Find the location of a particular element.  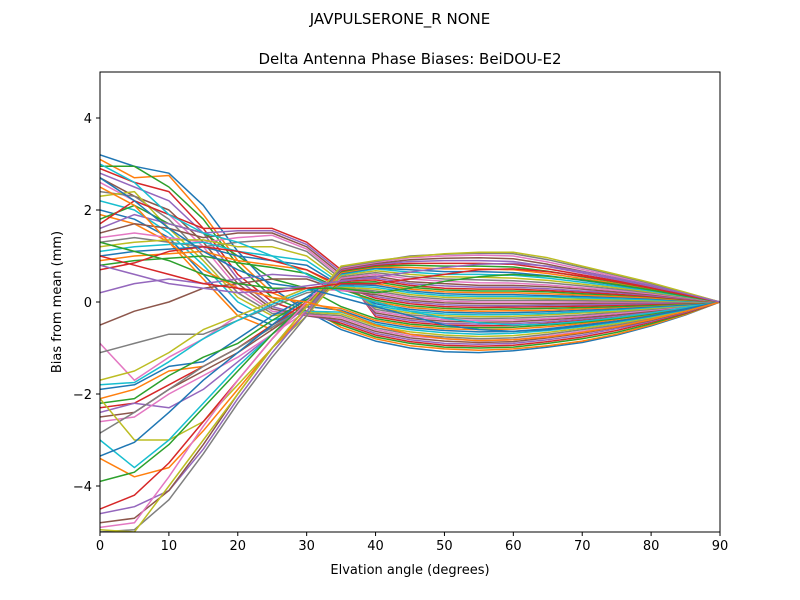

figure-suptitle: JAVPULSERONE_R NONE is located at coordinates (399, 19).